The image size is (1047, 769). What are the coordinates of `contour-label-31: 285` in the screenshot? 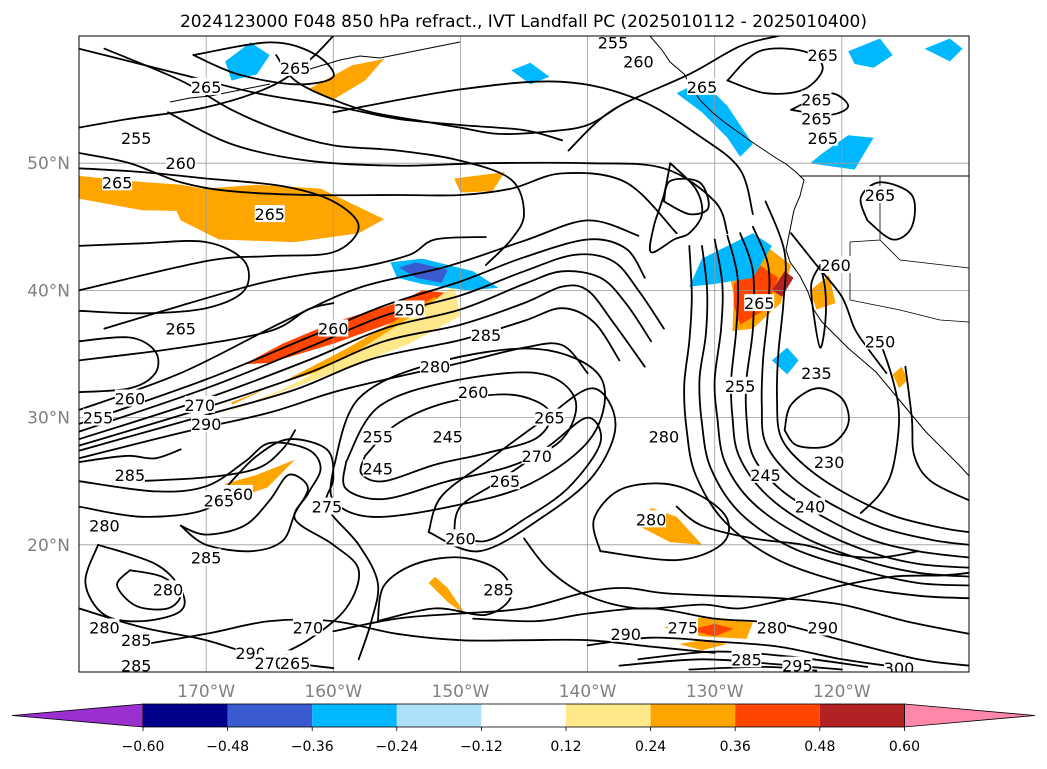 It's located at (136, 640).